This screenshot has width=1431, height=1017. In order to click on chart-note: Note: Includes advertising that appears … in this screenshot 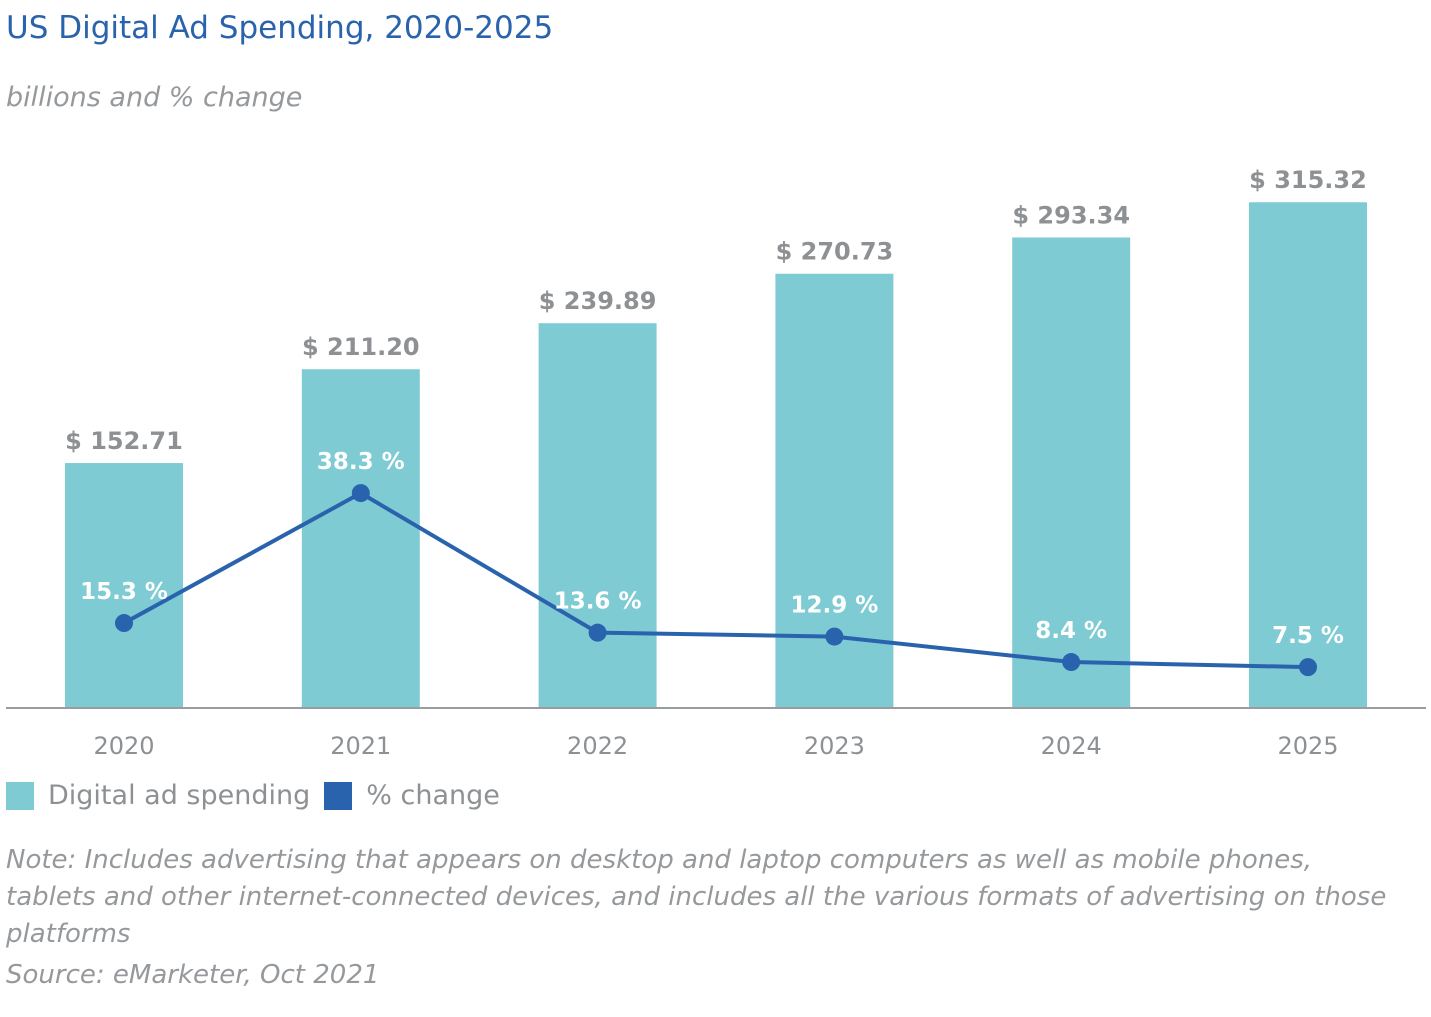, I will do `click(696, 897)`.